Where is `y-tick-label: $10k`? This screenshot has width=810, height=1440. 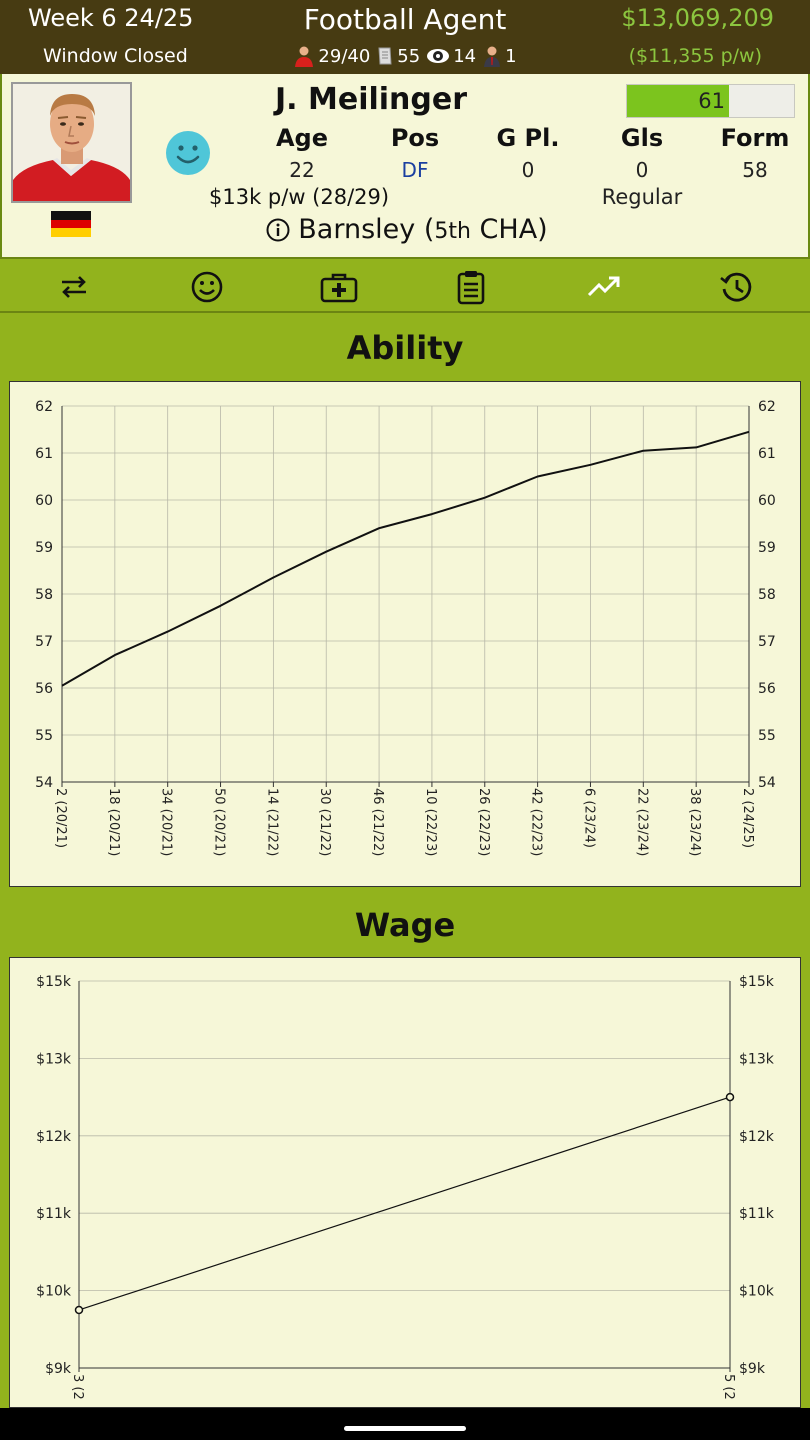
y-tick-label: $10k is located at coordinates (54, 1292).